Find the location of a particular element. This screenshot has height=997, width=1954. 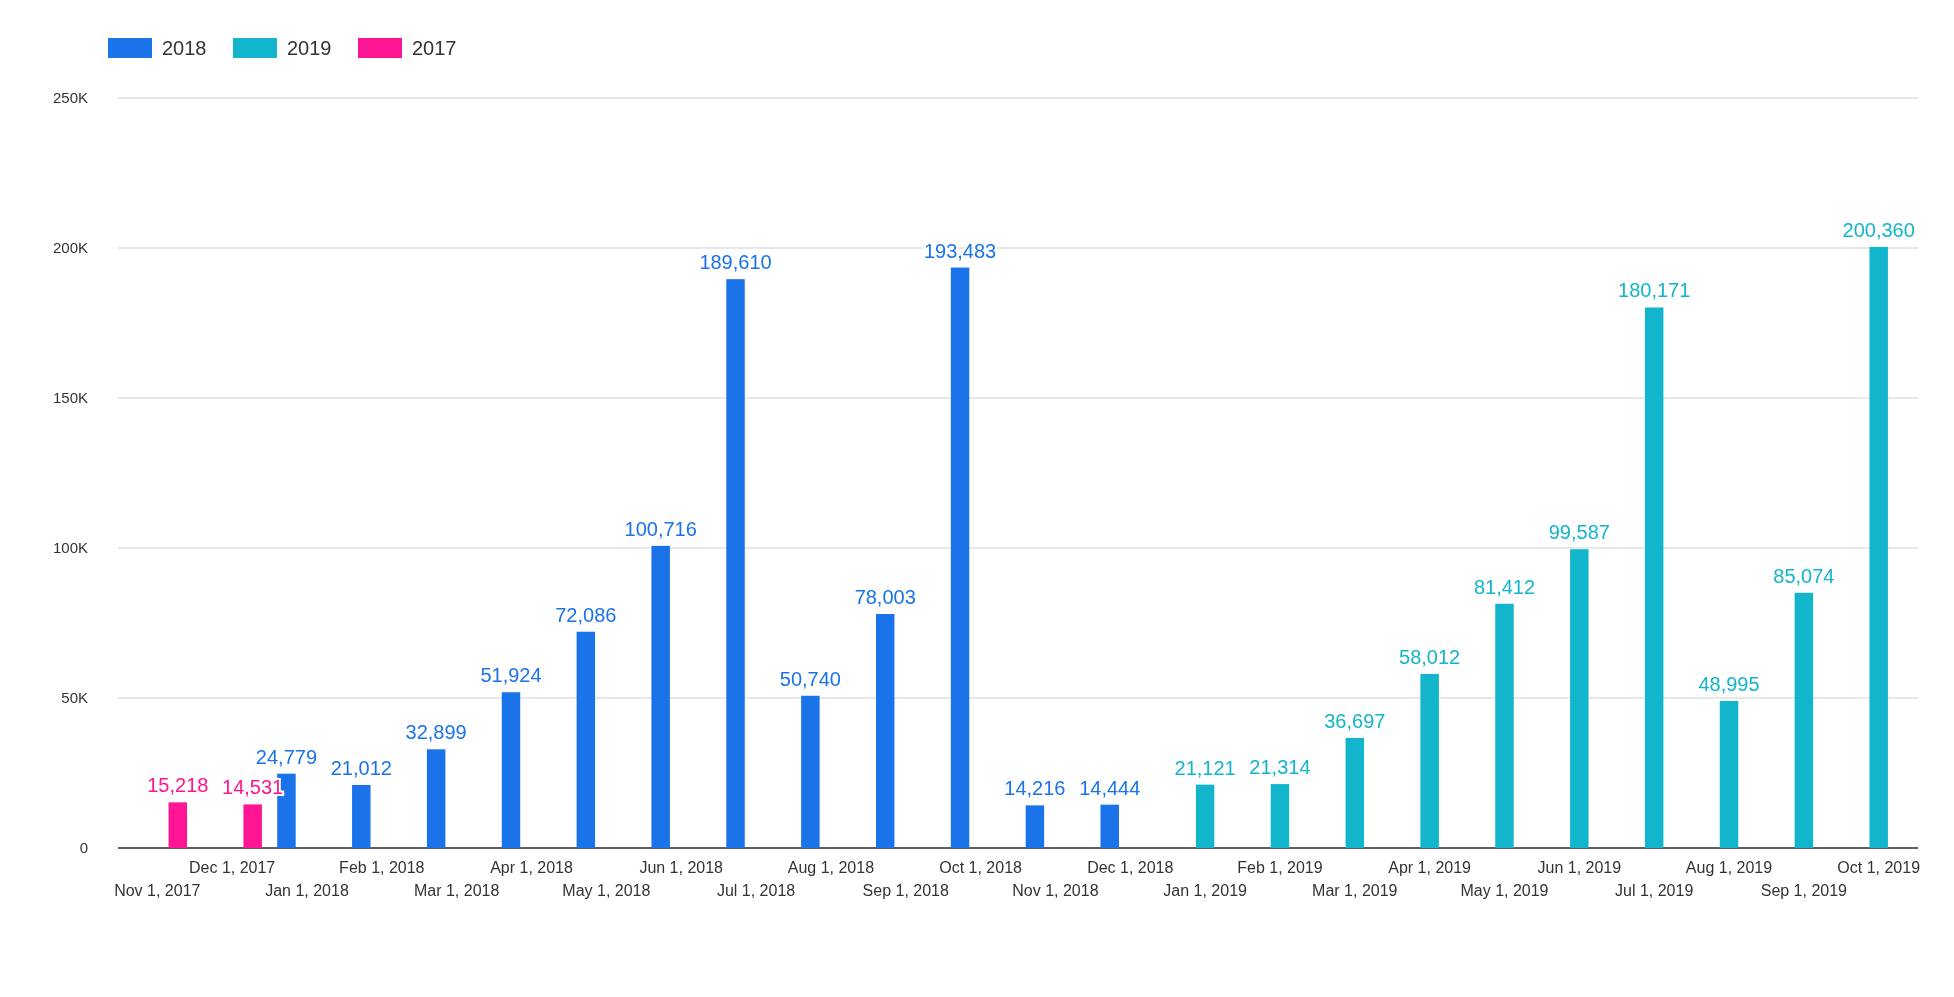

y-tick-label: 150K is located at coordinates (70, 398).